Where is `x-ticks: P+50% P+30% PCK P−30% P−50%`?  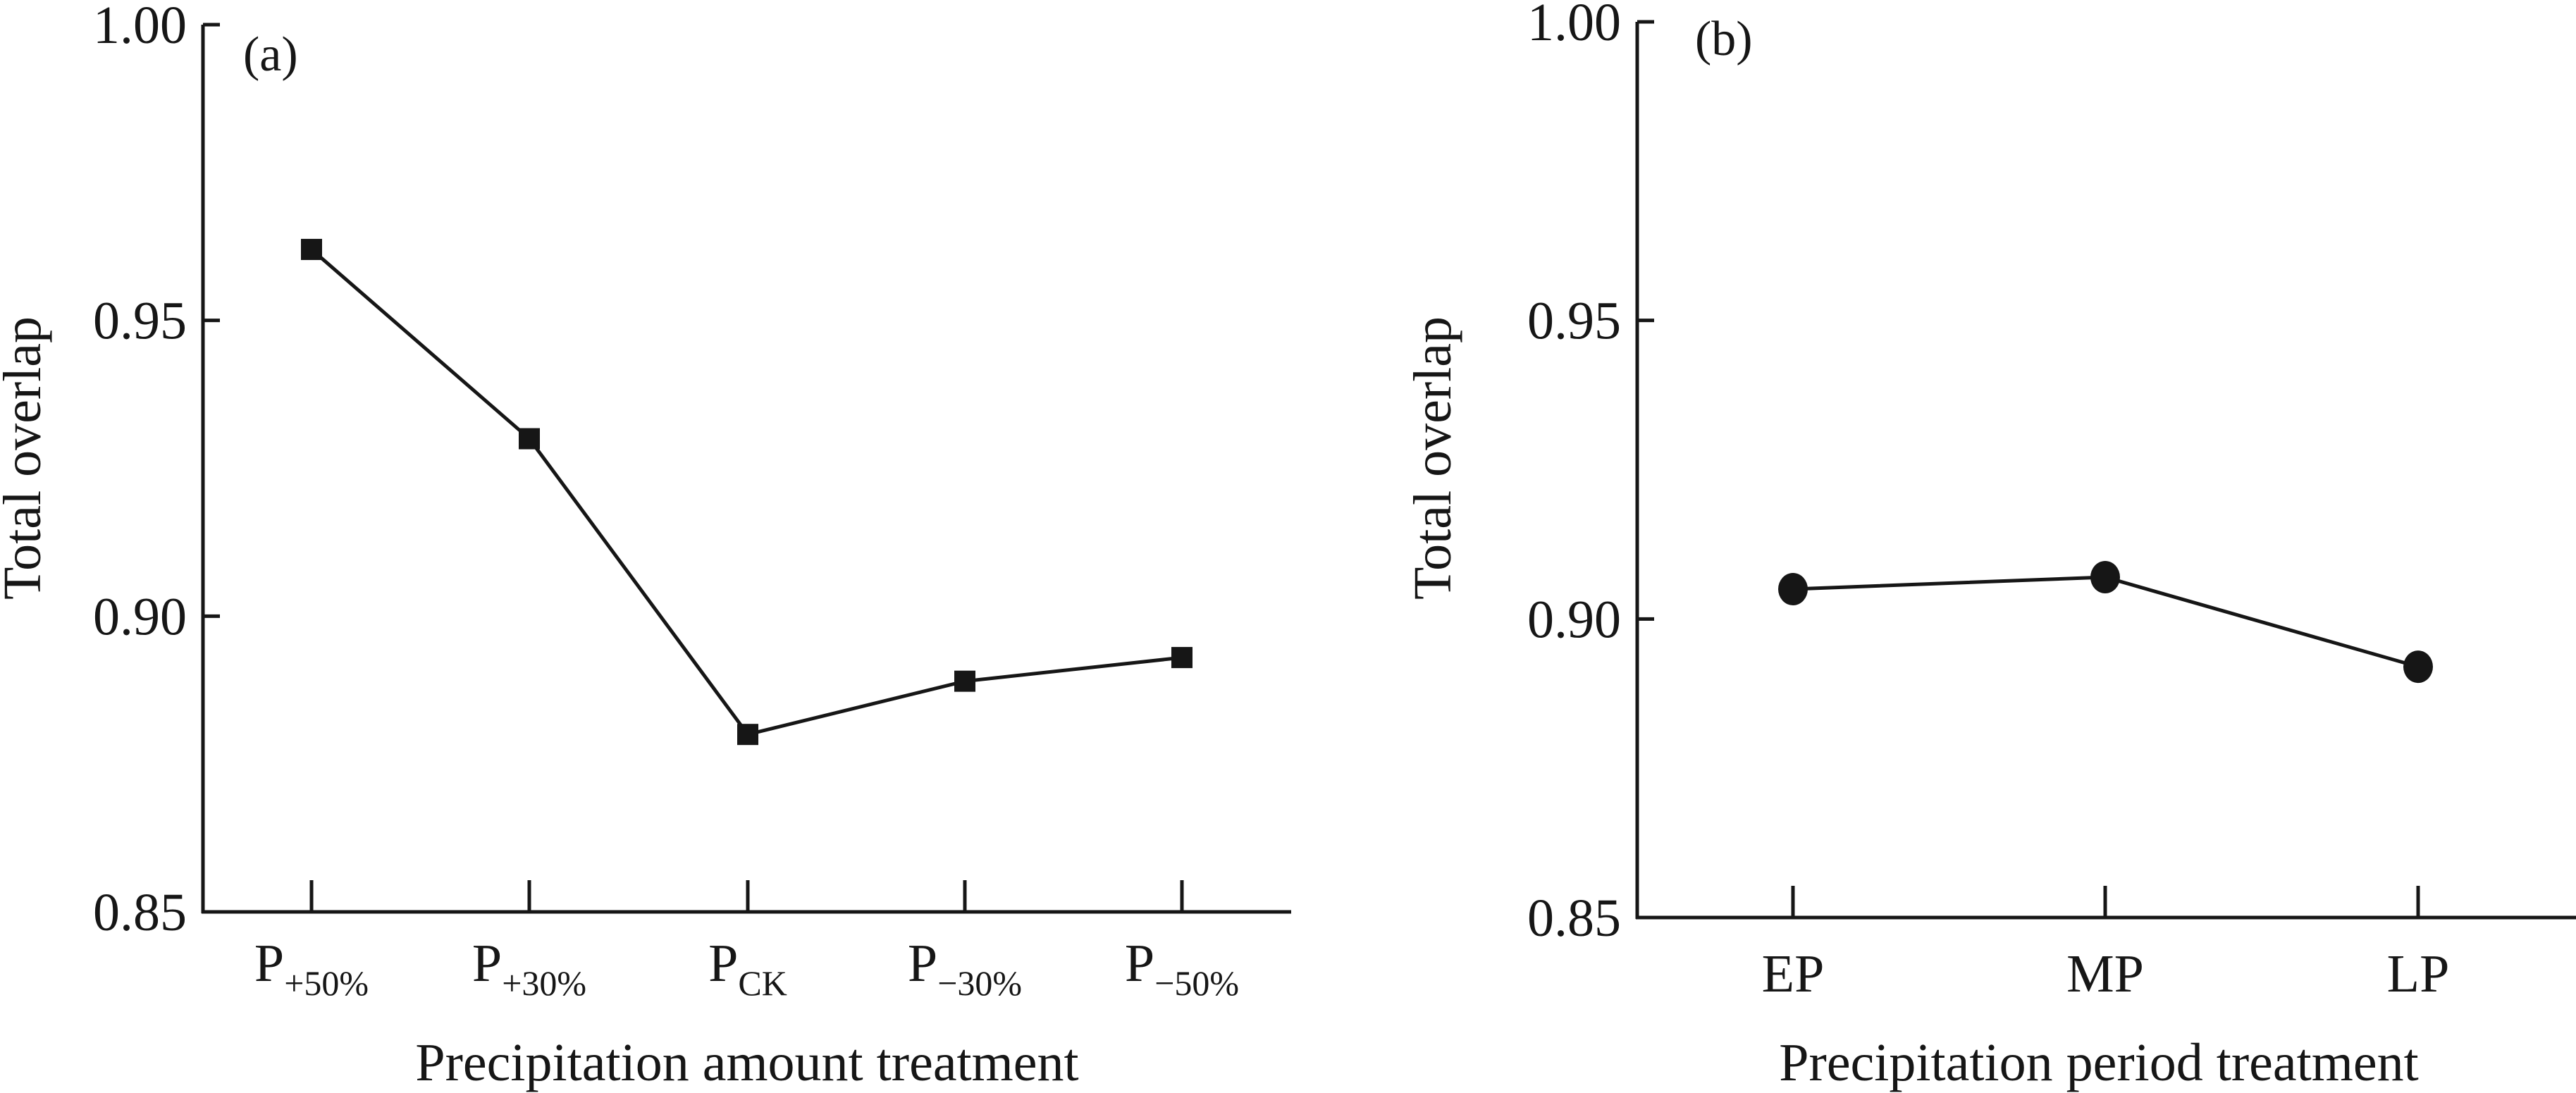
x-ticks: P+50% P+30% PCK P−30% P−50% is located at coordinates (746, 941).